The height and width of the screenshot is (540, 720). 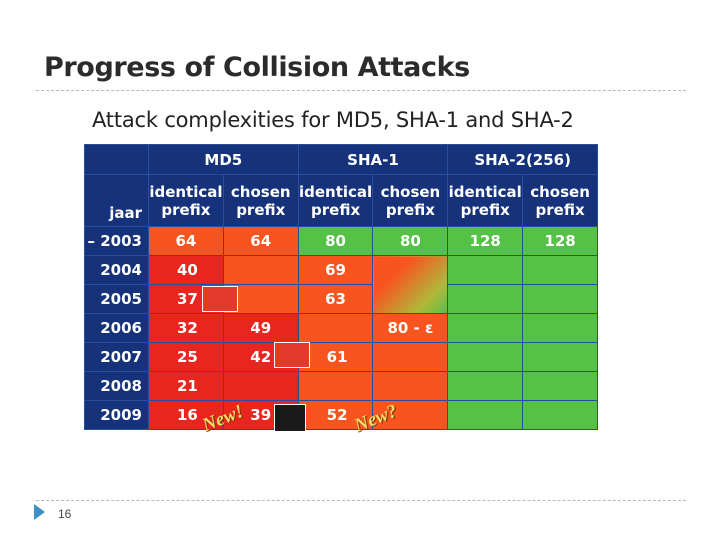 I want to click on year-cell: 2008, so click(x=116, y=386).